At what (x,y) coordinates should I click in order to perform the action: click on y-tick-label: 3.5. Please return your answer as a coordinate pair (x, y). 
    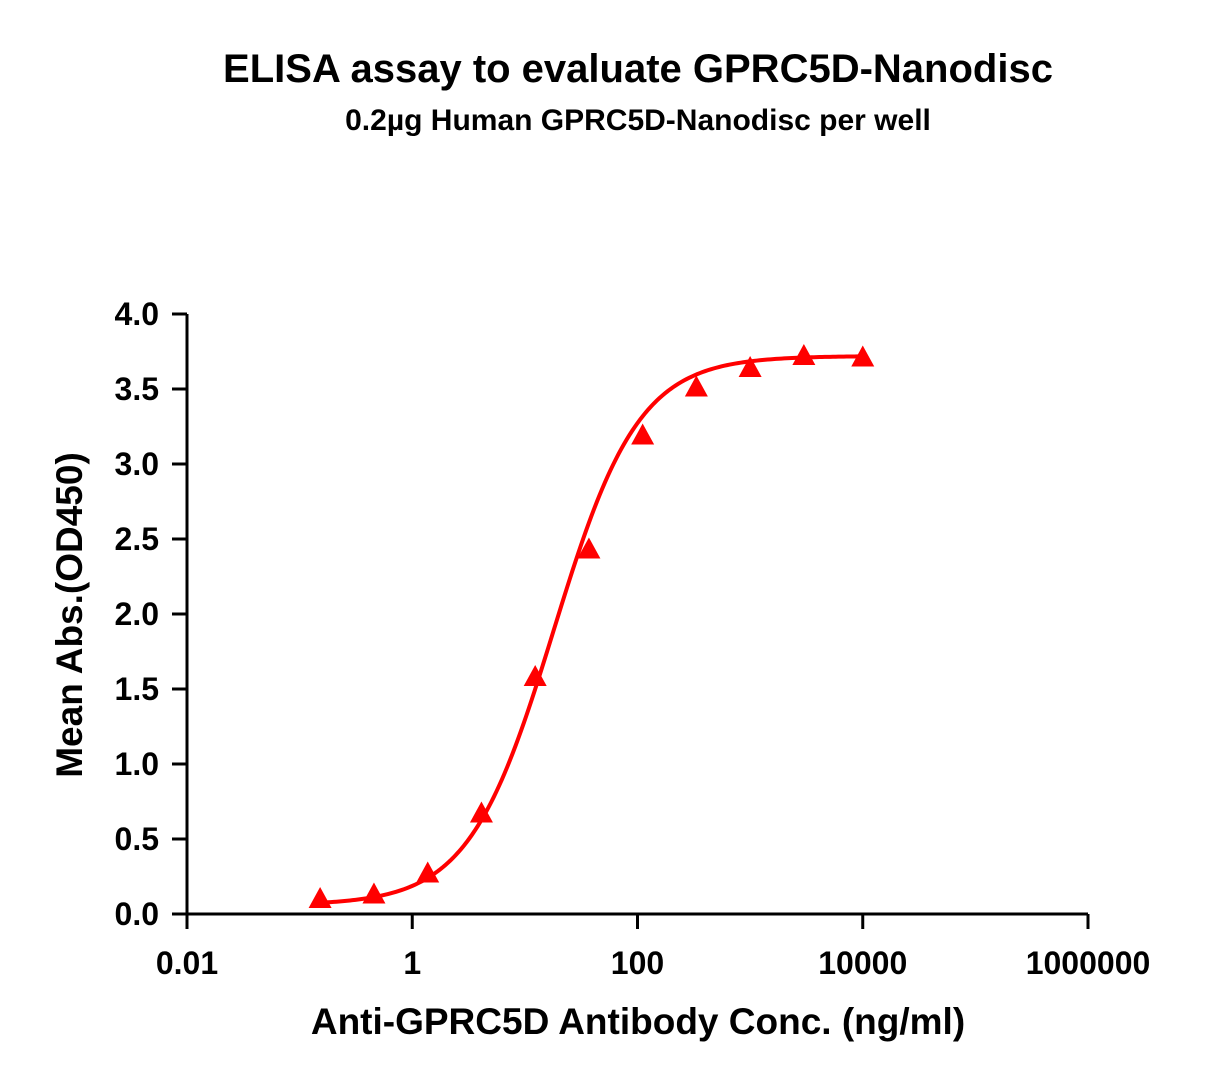
    Looking at the image, I should click on (137, 389).